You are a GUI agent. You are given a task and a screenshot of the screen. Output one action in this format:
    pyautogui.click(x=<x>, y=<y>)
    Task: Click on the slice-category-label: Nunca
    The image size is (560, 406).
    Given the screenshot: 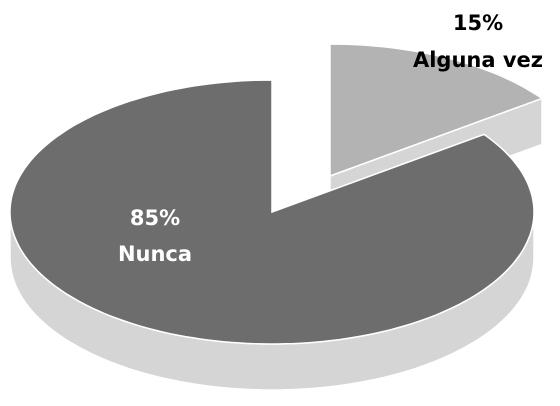 What is the action you would take?
    pyautogui.click(x=155, y=254)
    